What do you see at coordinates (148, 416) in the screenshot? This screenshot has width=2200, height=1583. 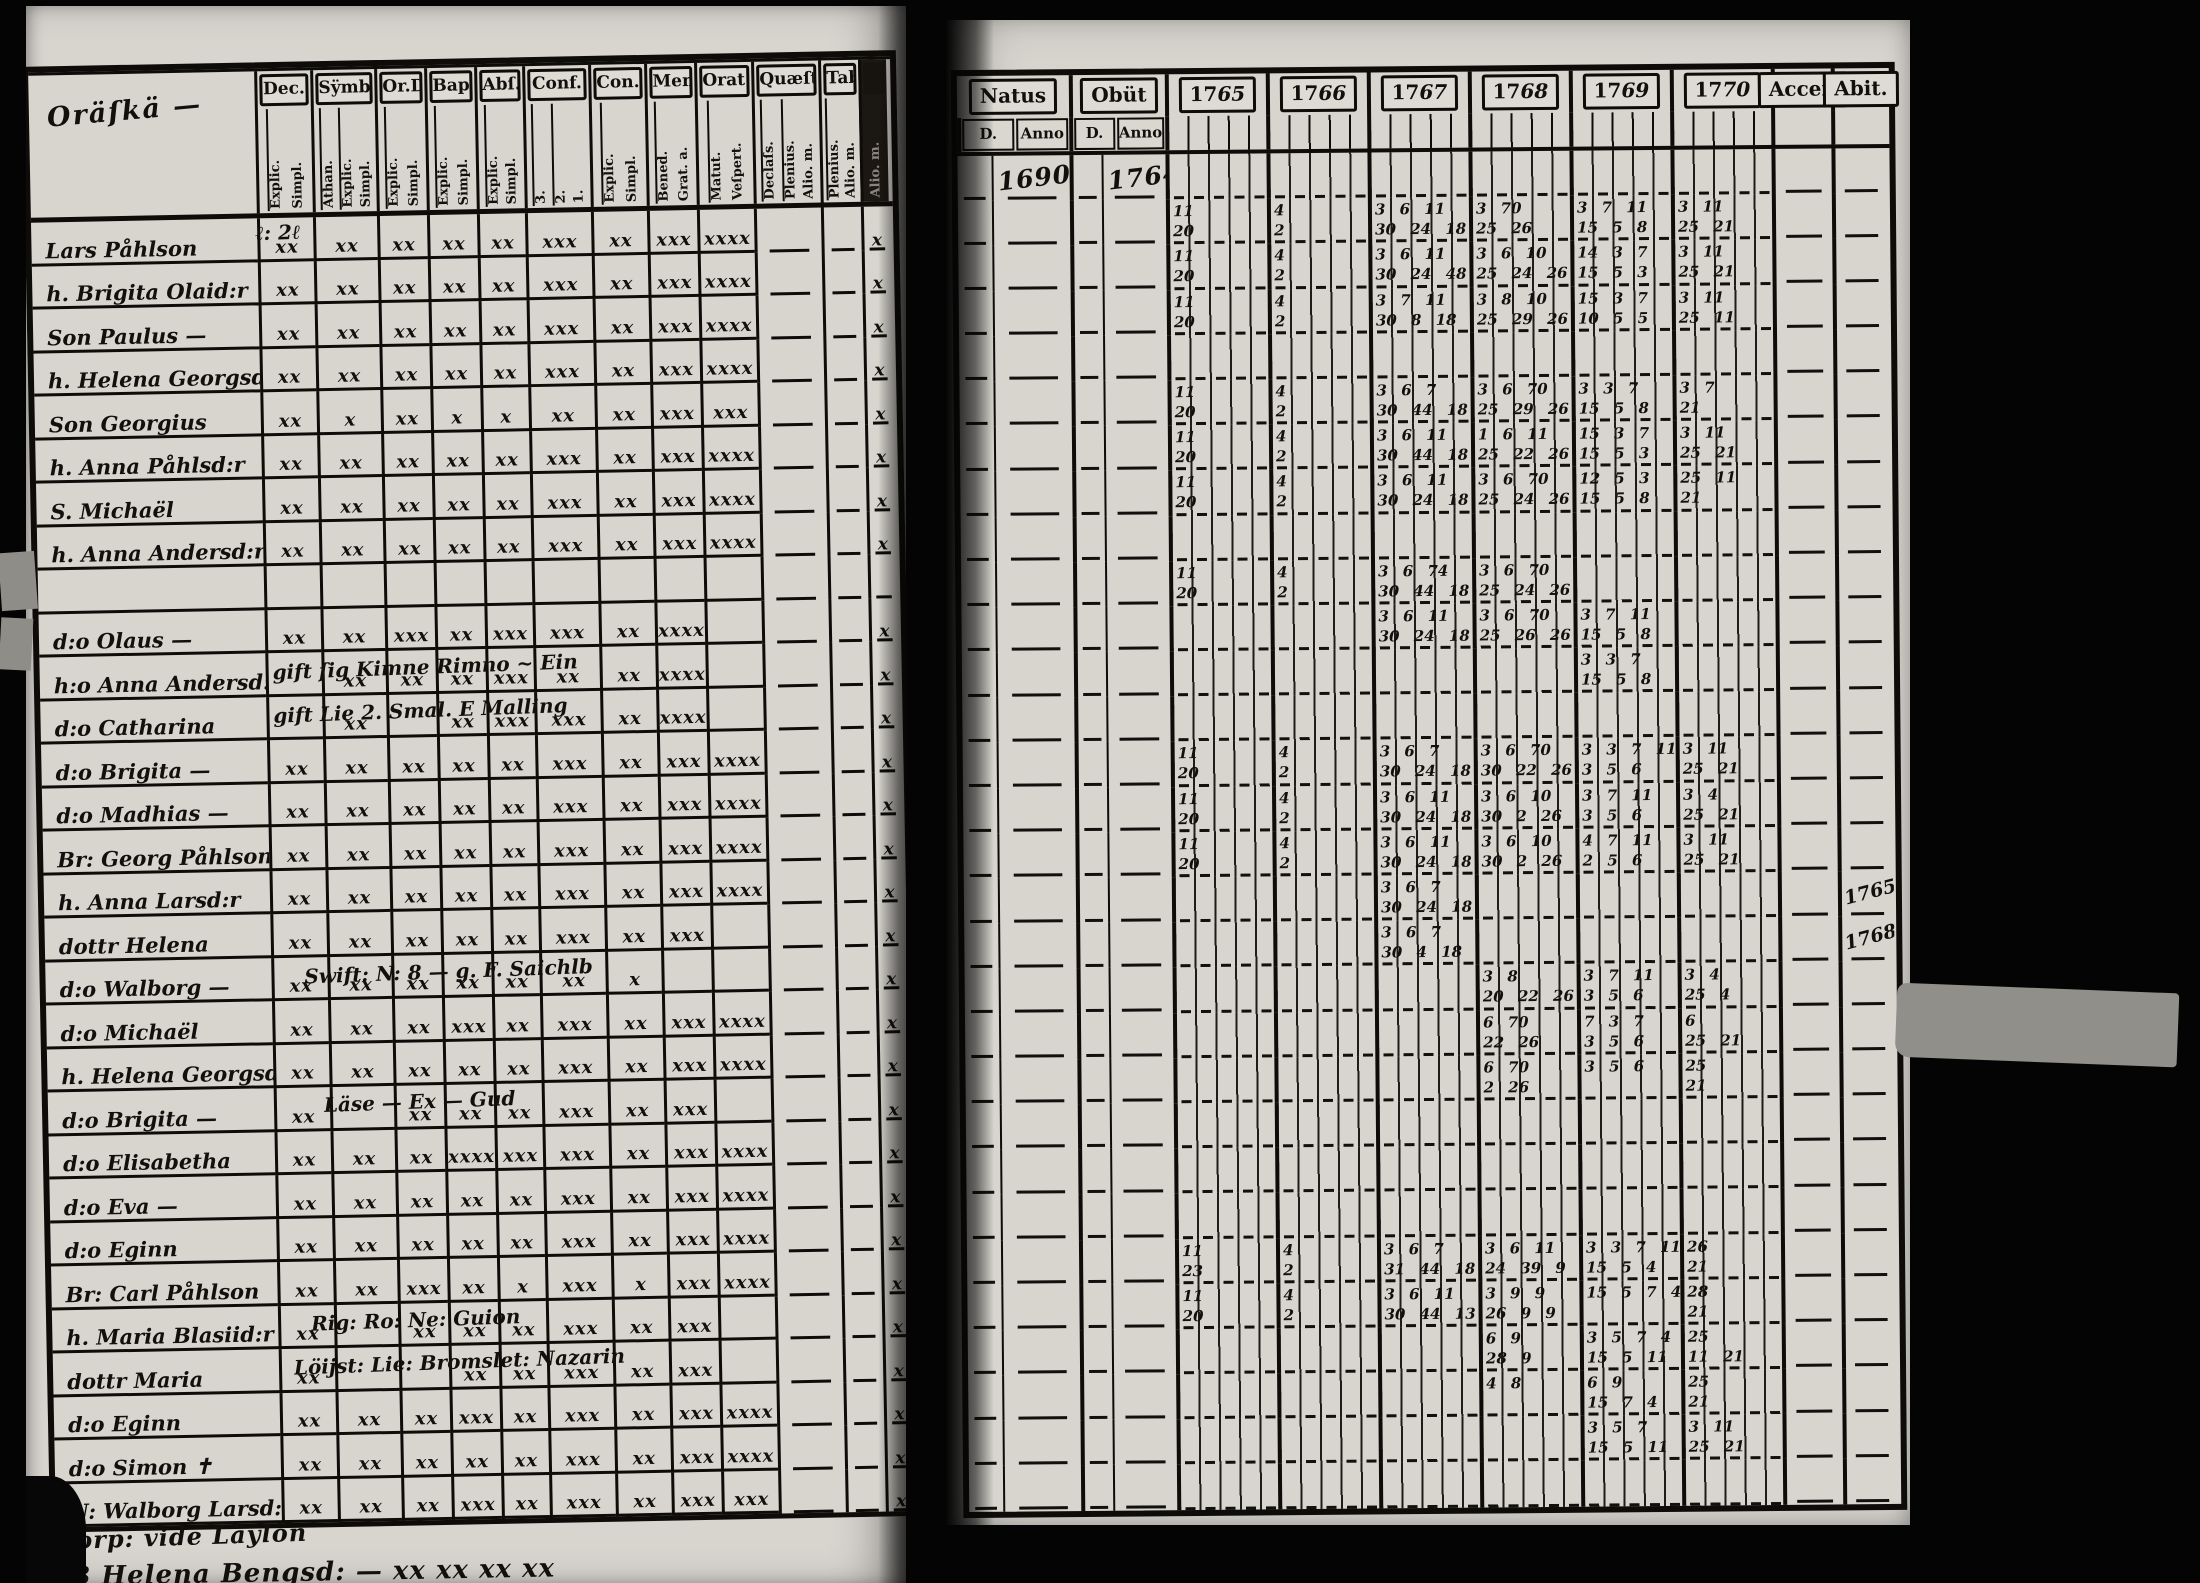 I see `person-name: Son Georgius` at bounding box center [148, 416].